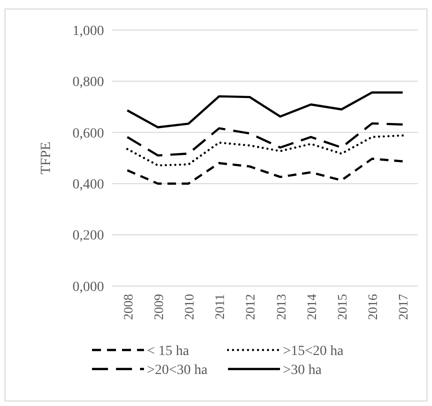  Describe the element at coordinates (250, 307) in the screenshot. I see `x-tick-label: 2012` at that location.